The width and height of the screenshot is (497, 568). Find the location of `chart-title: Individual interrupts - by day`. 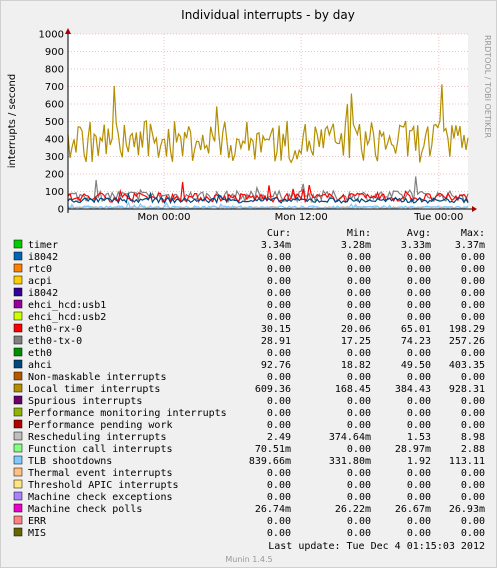

chart-title: Individual interrupts - by day is located at coordinates (268, 15).